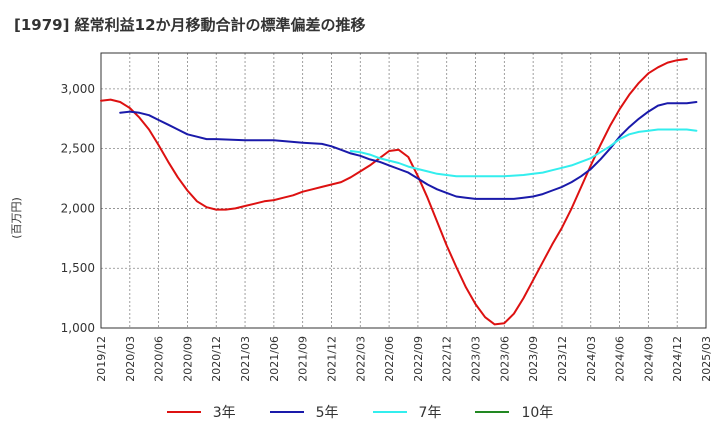 This screenshot has width=720, height=440. I want to click on x-tick-label: 2021/09, so click(303, 359).